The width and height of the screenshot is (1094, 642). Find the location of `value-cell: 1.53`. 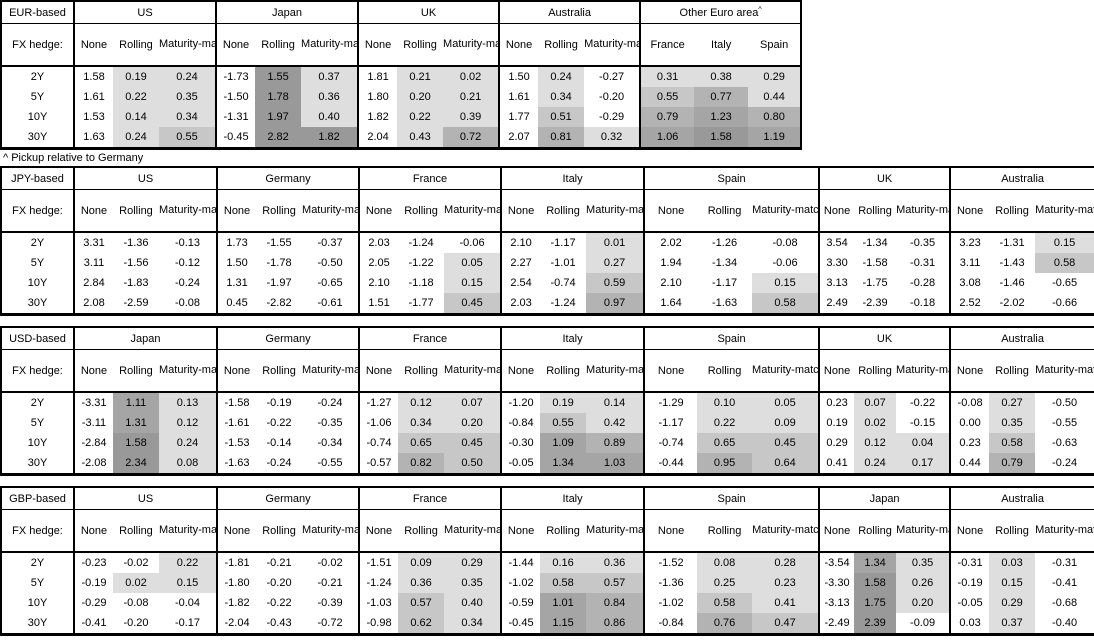

value-cell: 1.53 is located at coordinates (93, 117).